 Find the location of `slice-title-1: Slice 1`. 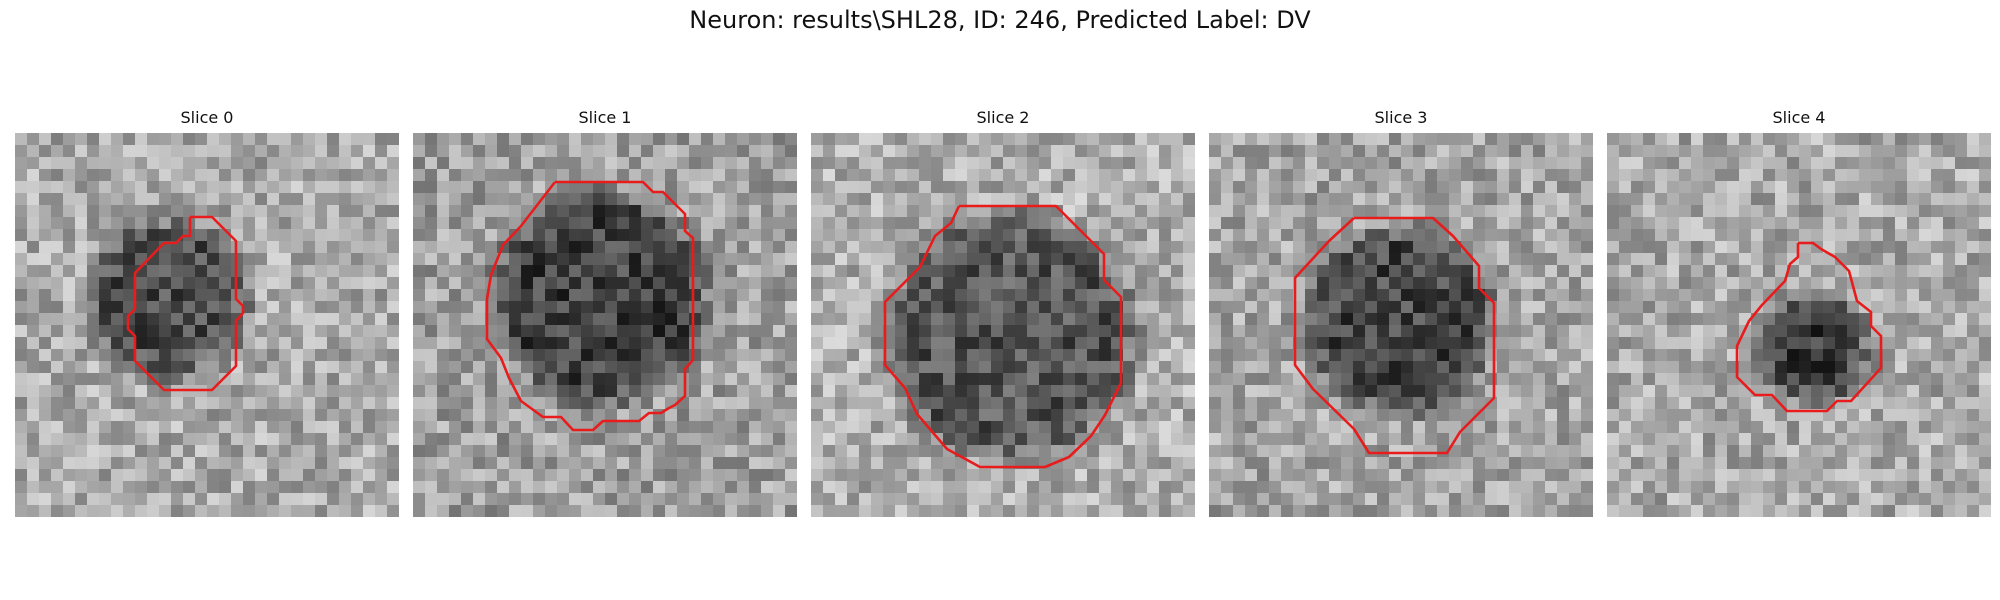

slice-title-1: Slice 1 is located at coordinates (605, 117).